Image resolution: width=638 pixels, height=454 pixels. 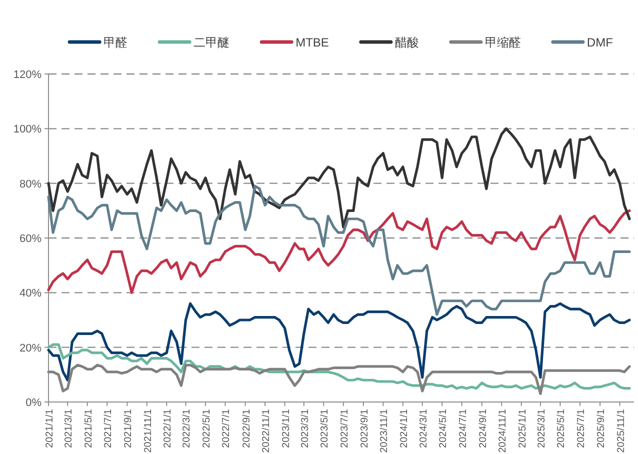 What do you see at coordinates (344, 428) in the screenshot?
I see `x-tick-label: 2023/7/1` at bounding box center [344, 428].